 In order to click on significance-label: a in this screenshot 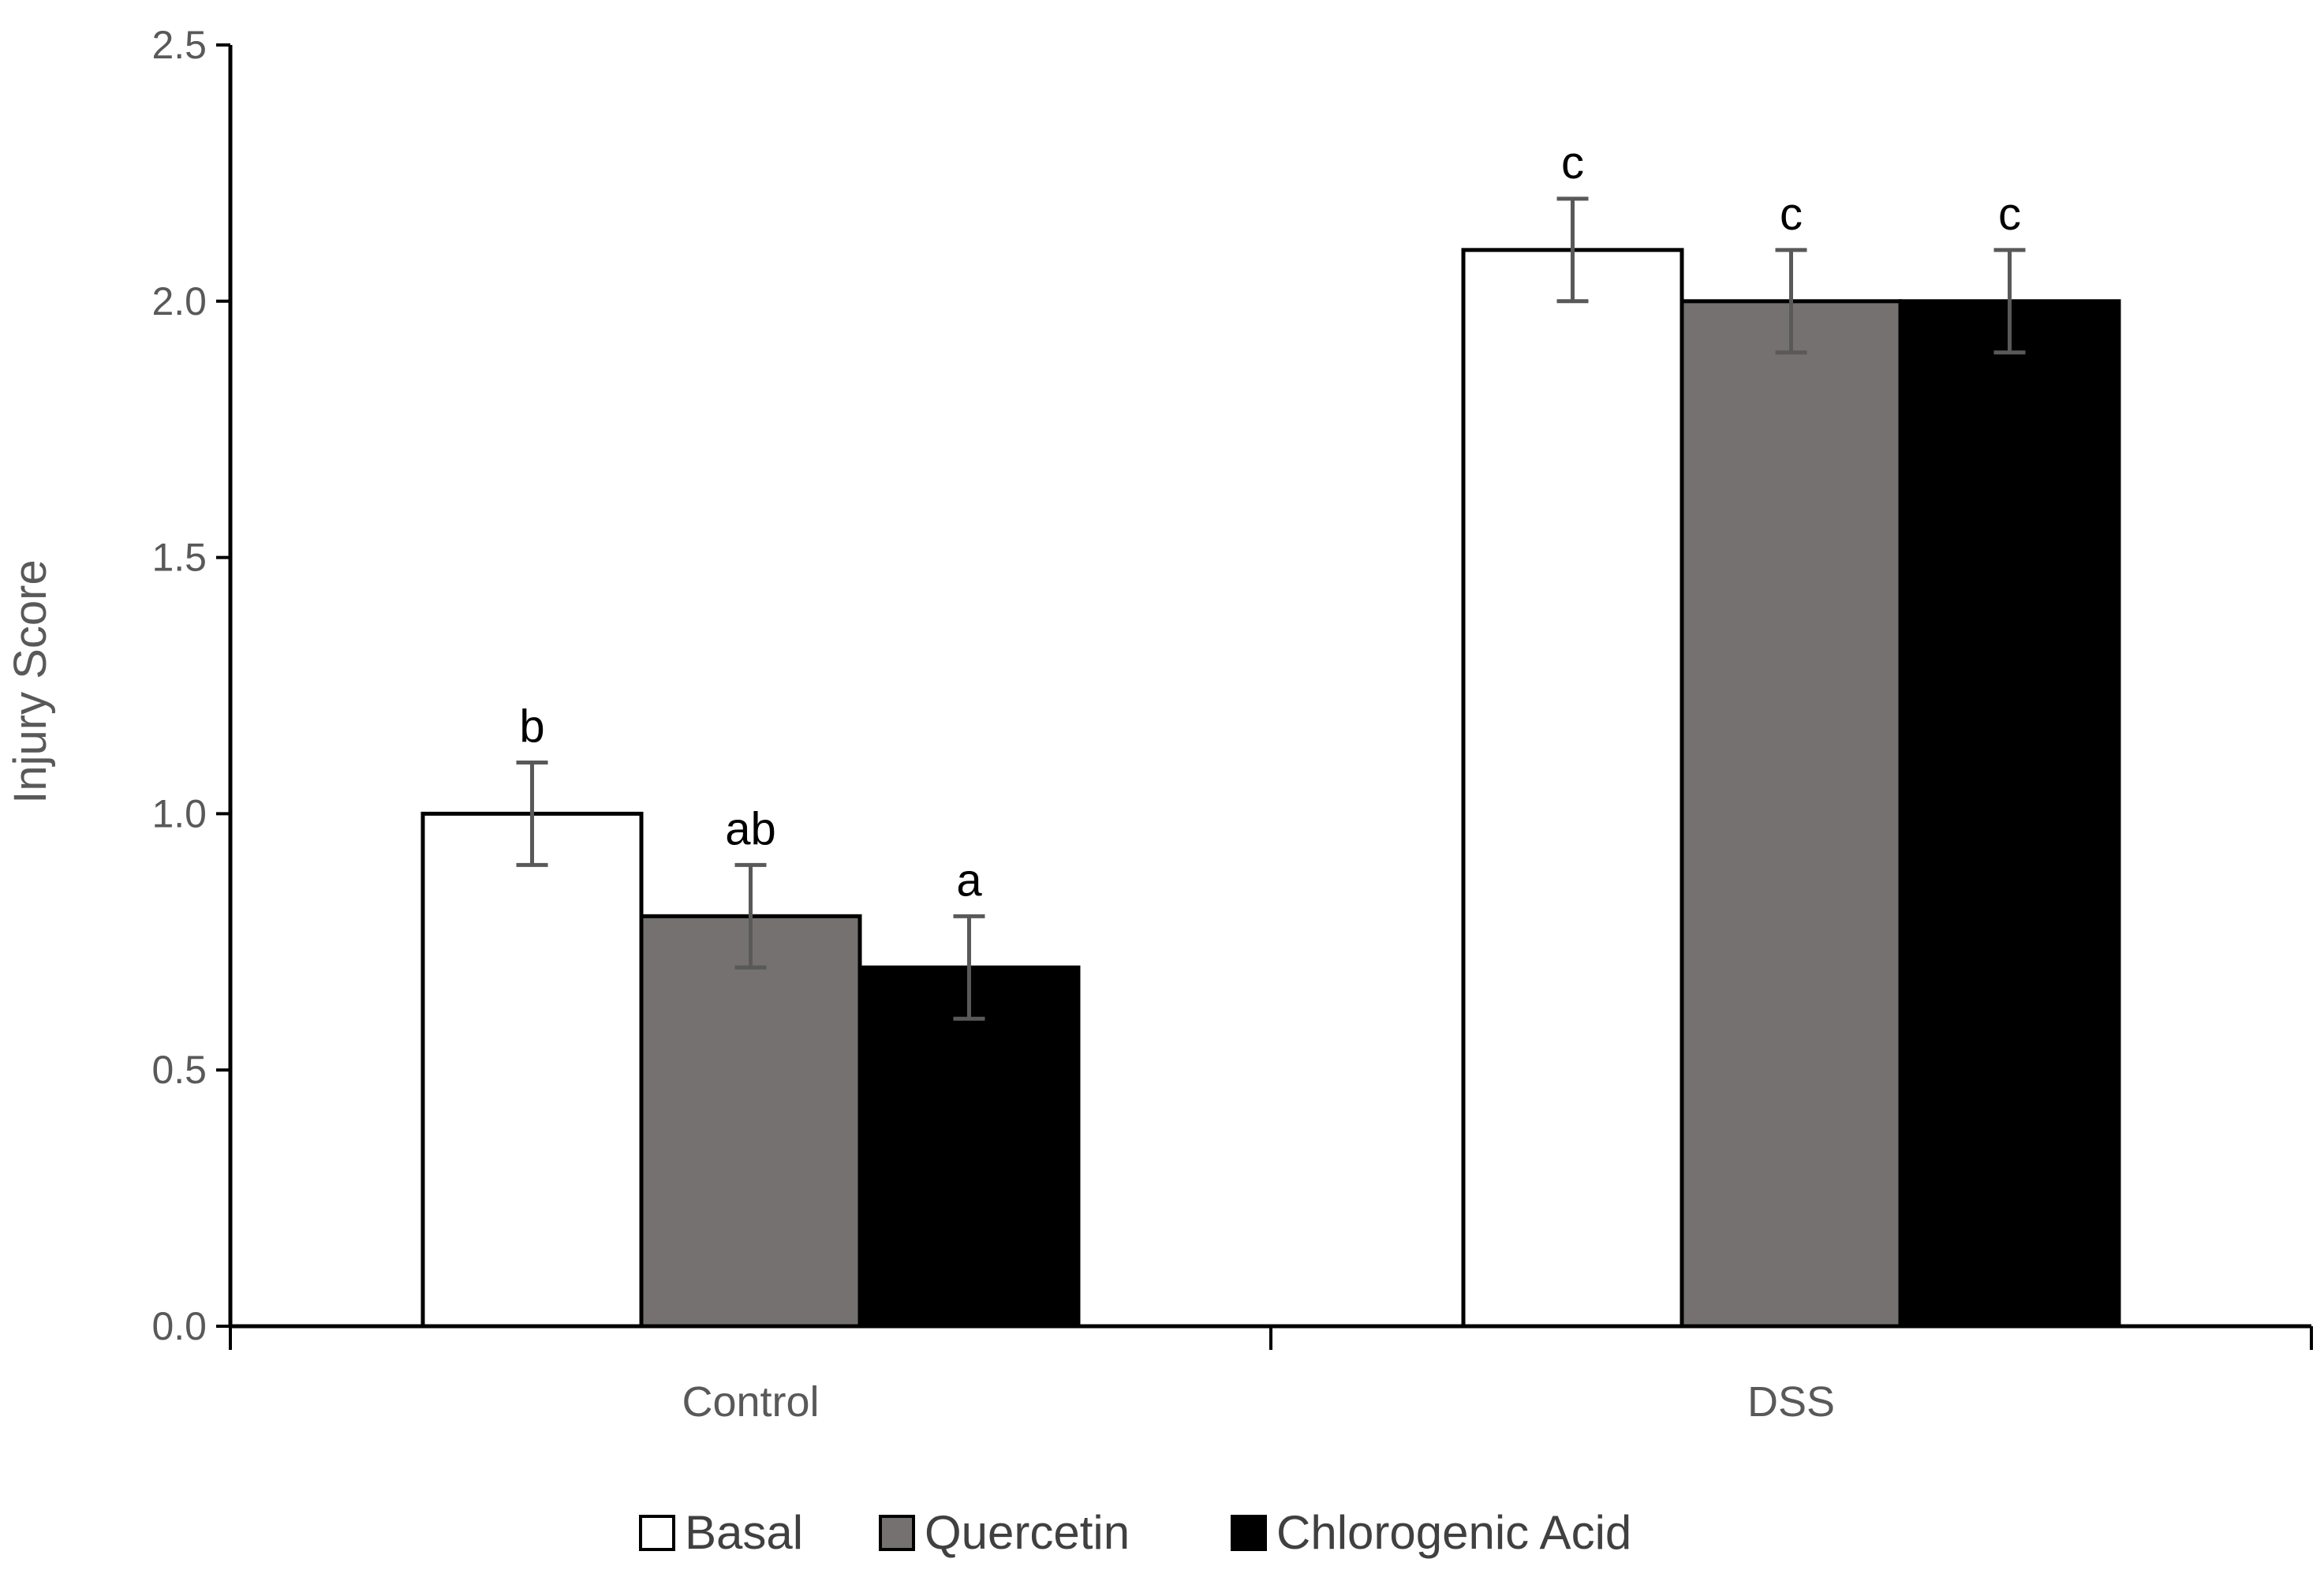, I will do `click(969, 880)`.